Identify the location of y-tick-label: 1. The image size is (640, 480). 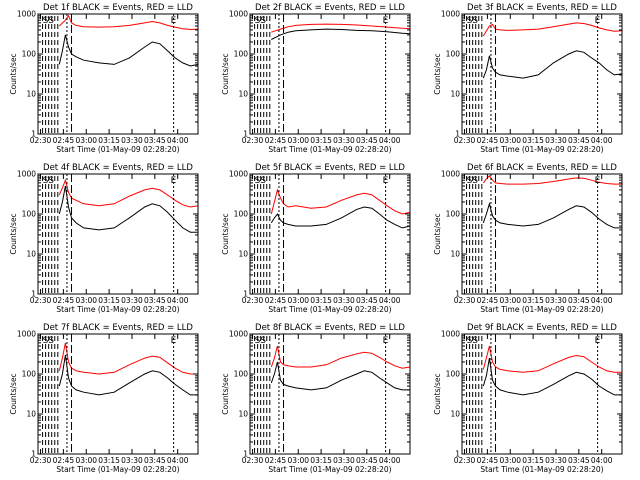
(245, 454).